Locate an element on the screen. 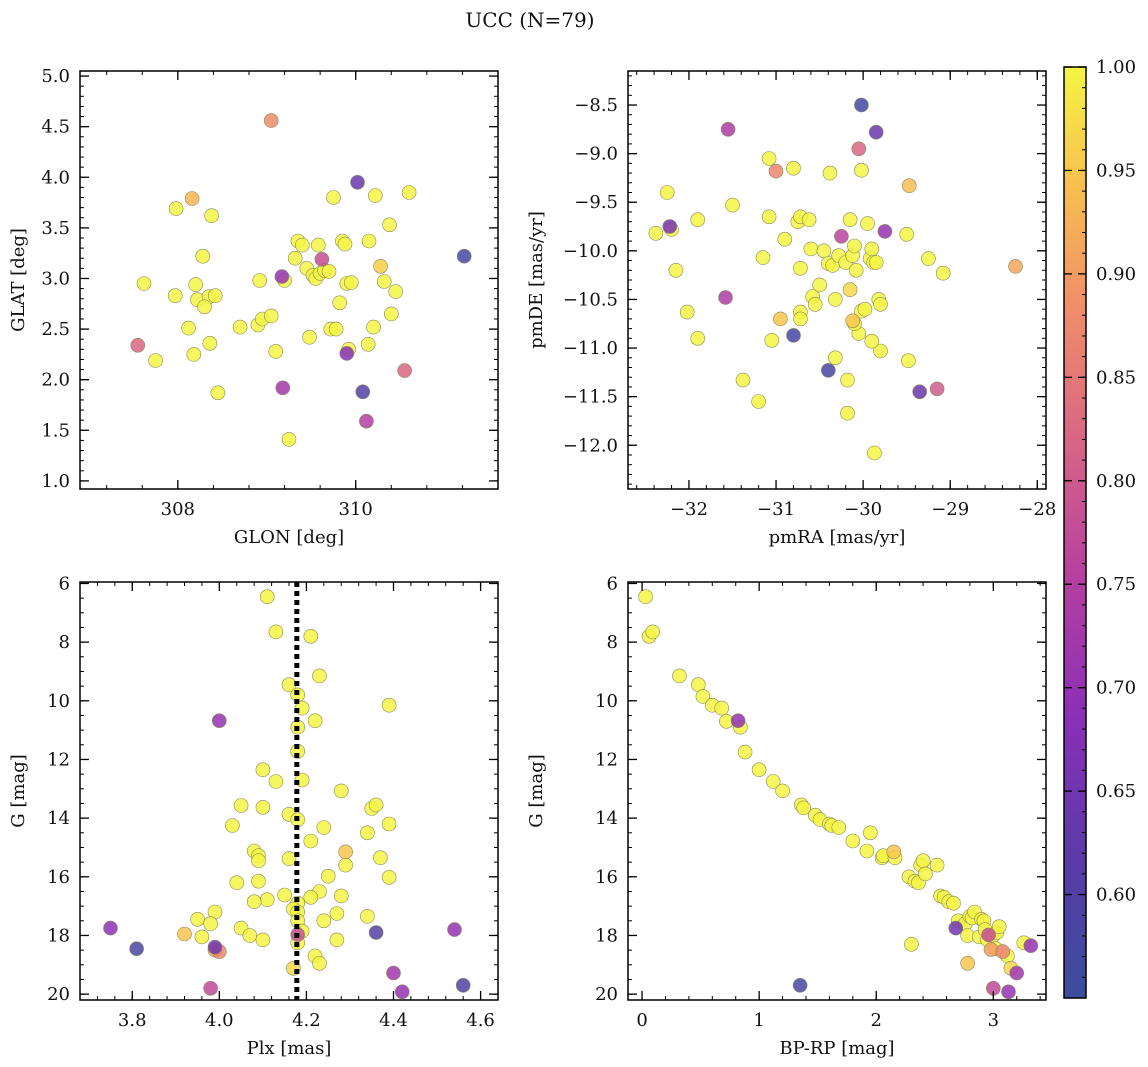 Image resolution: width=1148 pixels, height=1067 pixels. y-tick-label: −11.0 is located at coordinates (590, 348).